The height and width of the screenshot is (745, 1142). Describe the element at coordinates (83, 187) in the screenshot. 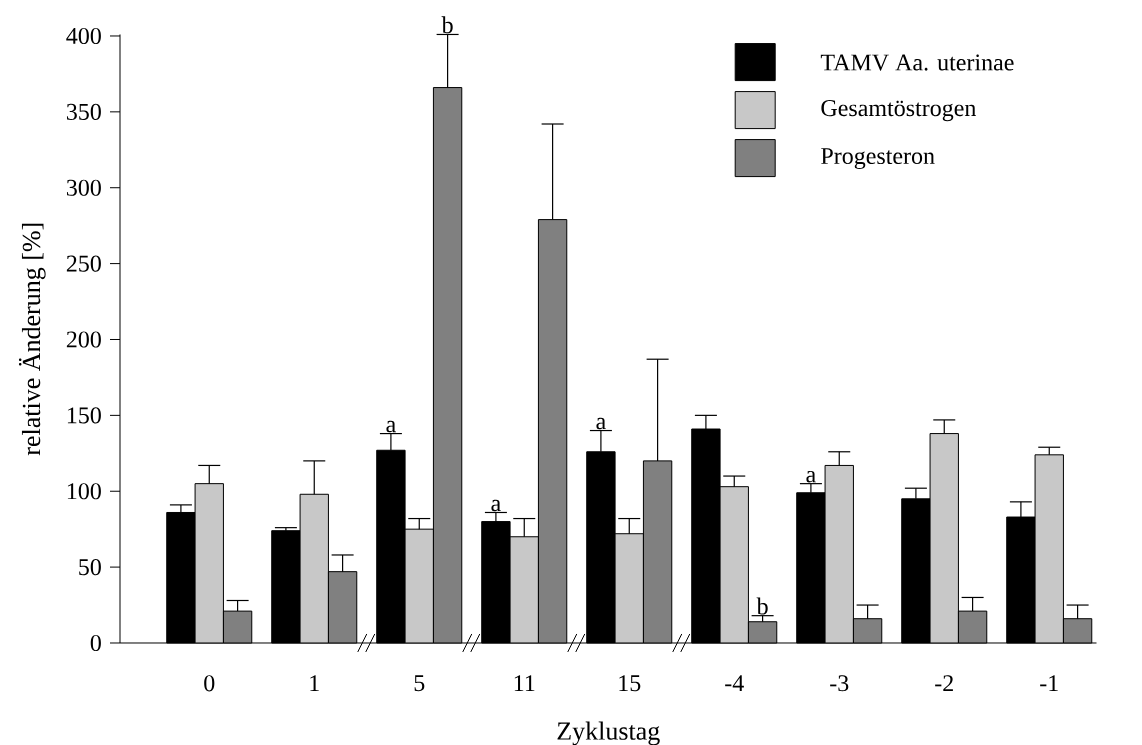

I see `y-tick-label: 300` at that location.